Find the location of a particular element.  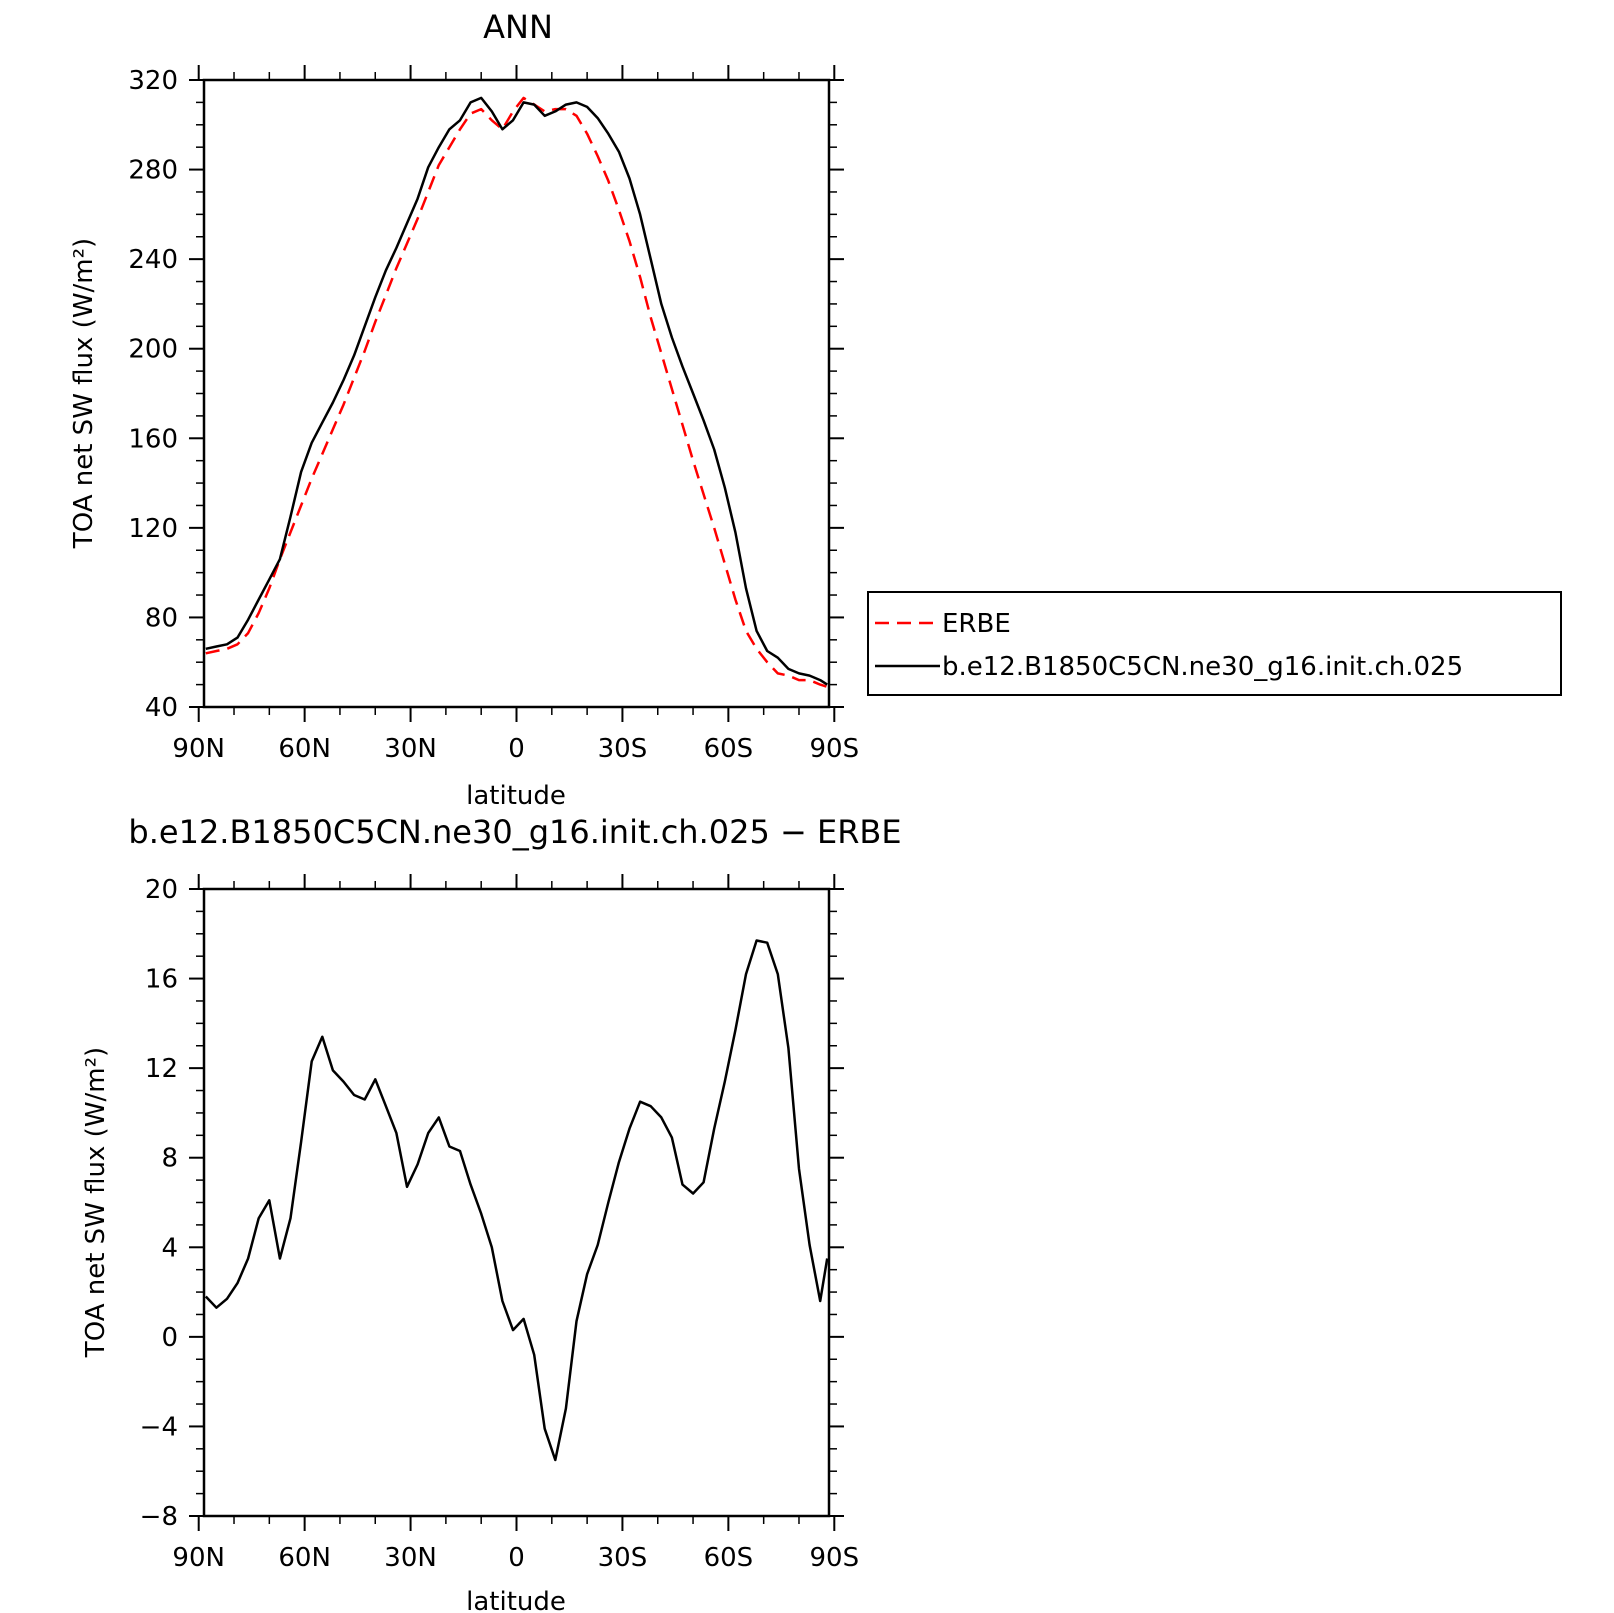

y-tick-label: 160 is located at coordinates (153, 439).